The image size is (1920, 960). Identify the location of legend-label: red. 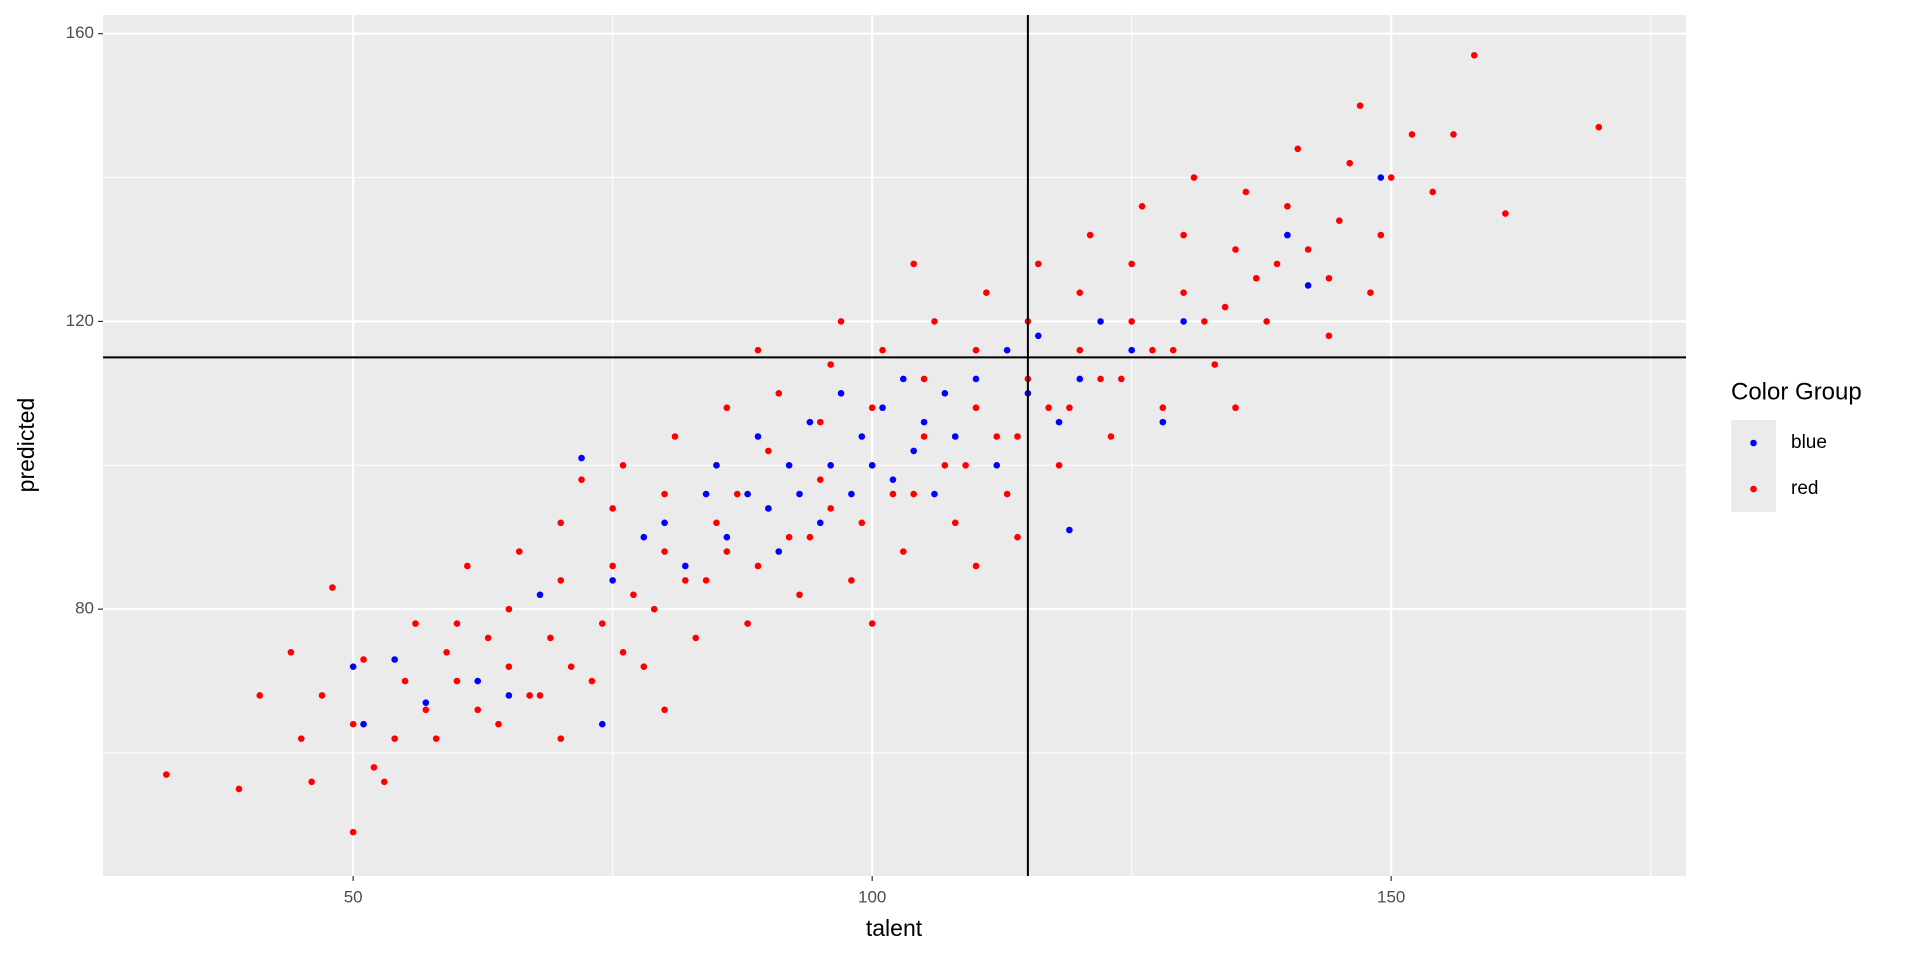
(1804, 488).